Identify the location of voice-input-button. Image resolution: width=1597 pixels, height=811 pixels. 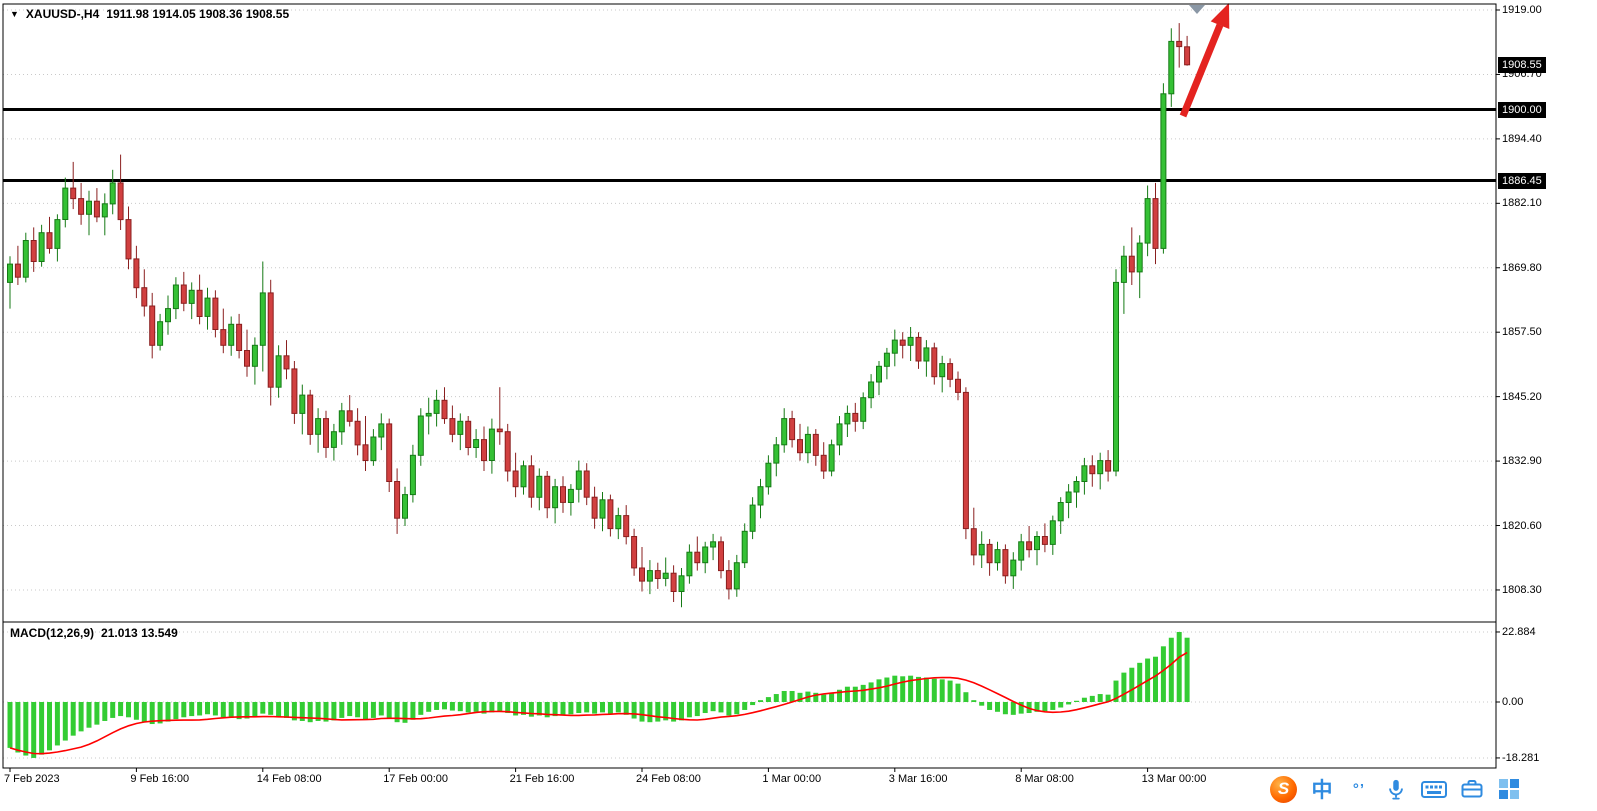
(1396, 789).